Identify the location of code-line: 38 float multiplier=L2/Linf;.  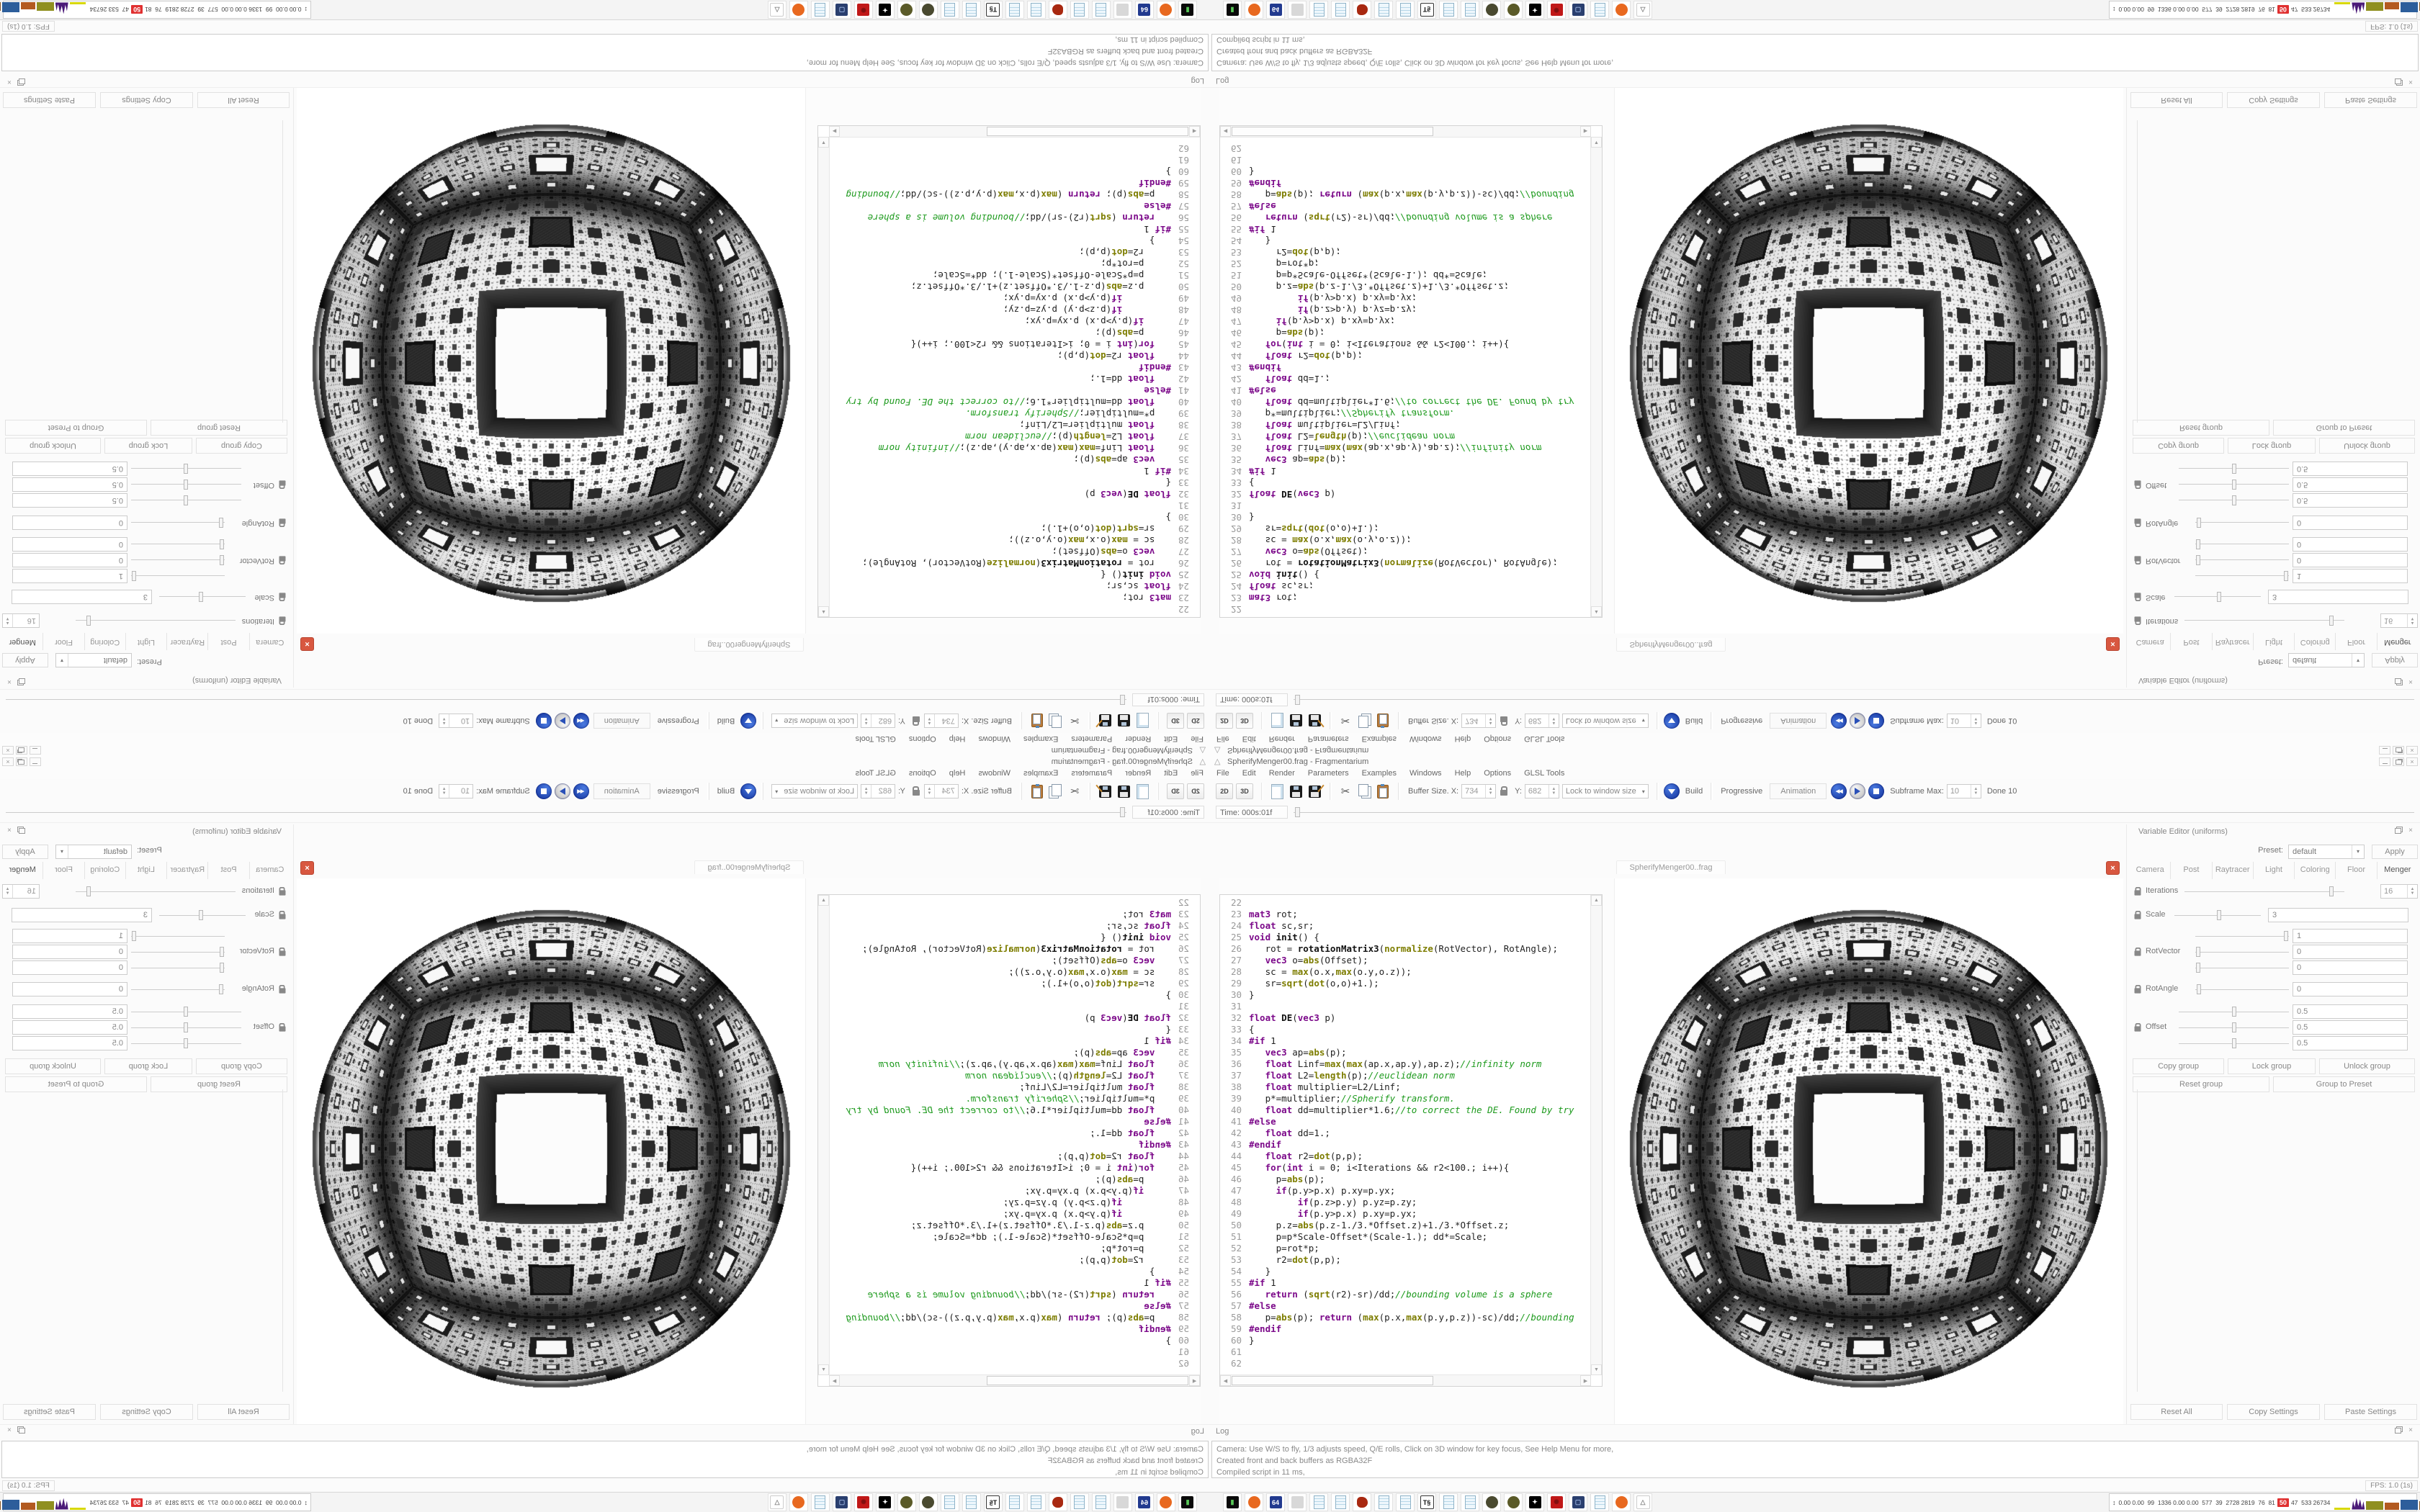
(1315, 1086).